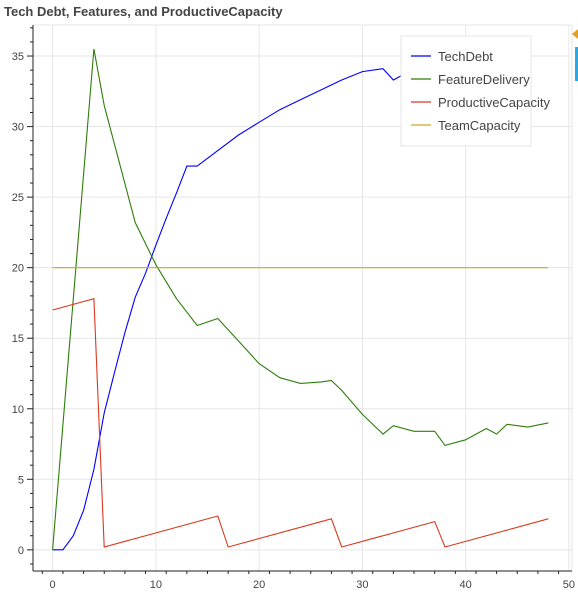 The image size is (578, 599). Describe the element at coordinates (18, 410) in the screenshot. I see `y-tick-label: 10` at that location.